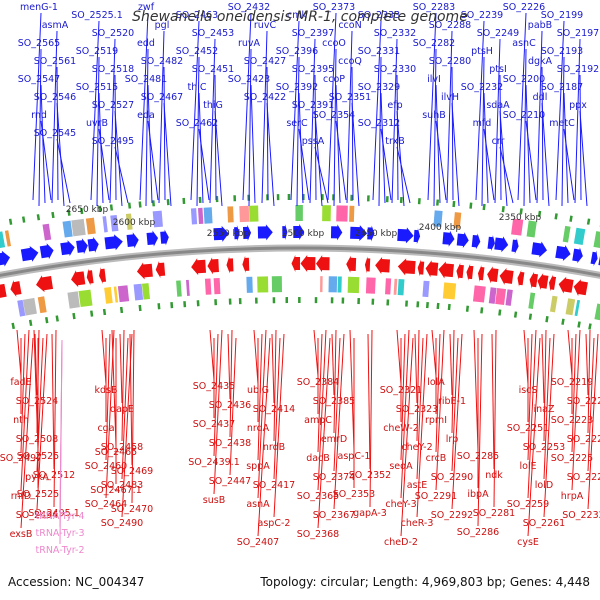  I want to click on forward-gene-label: SO_2333, so click(379, 15).